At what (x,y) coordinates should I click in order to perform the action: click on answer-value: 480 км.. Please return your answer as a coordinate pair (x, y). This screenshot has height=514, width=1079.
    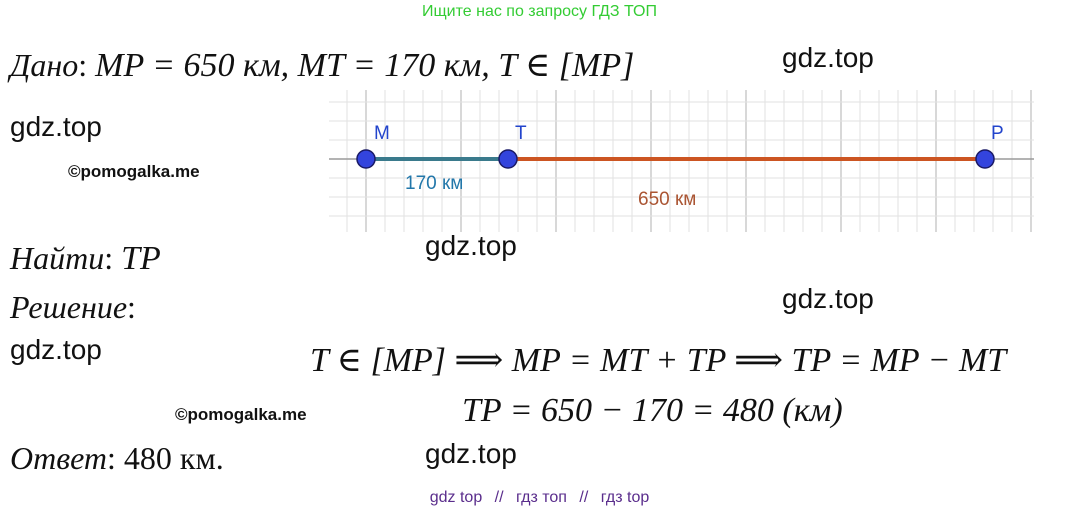
    Looking at the image, I should click on (173, 458).